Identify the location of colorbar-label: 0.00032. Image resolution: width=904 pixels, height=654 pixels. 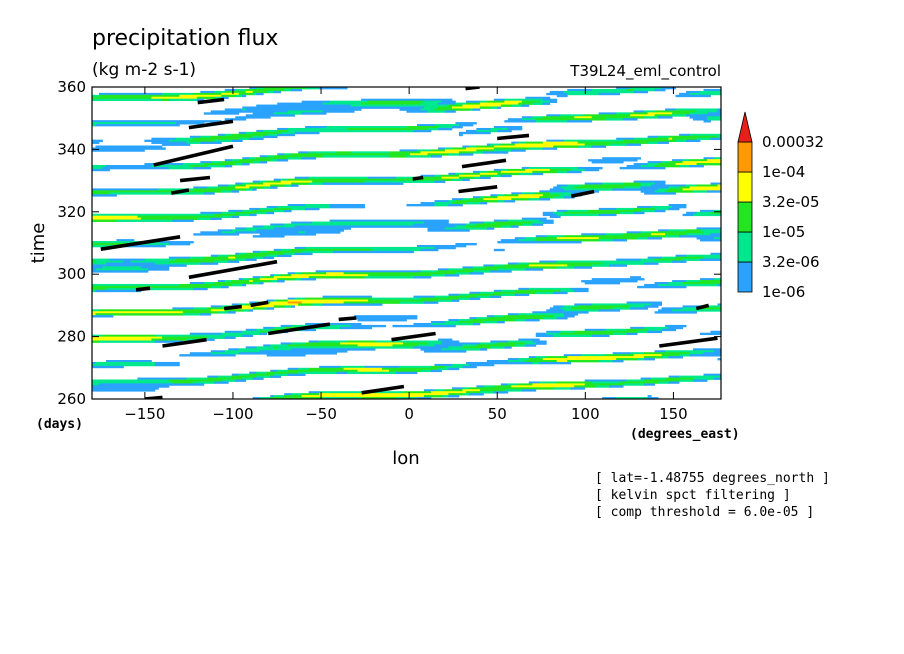
(793, 142).